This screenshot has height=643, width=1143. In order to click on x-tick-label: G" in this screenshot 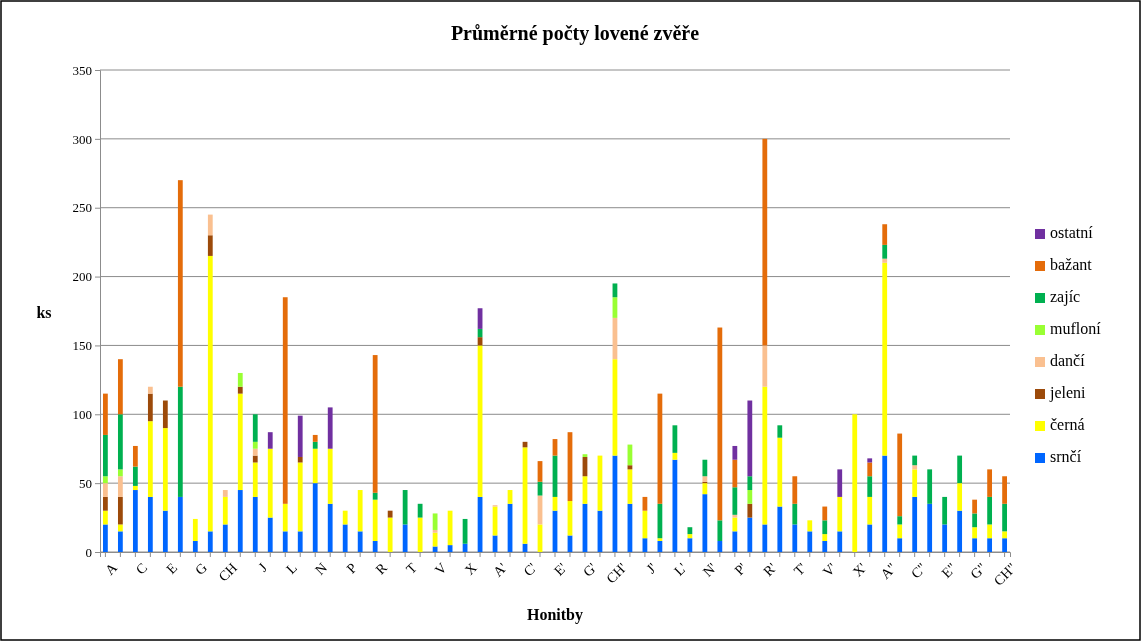, I will do `click(978, 571)`.